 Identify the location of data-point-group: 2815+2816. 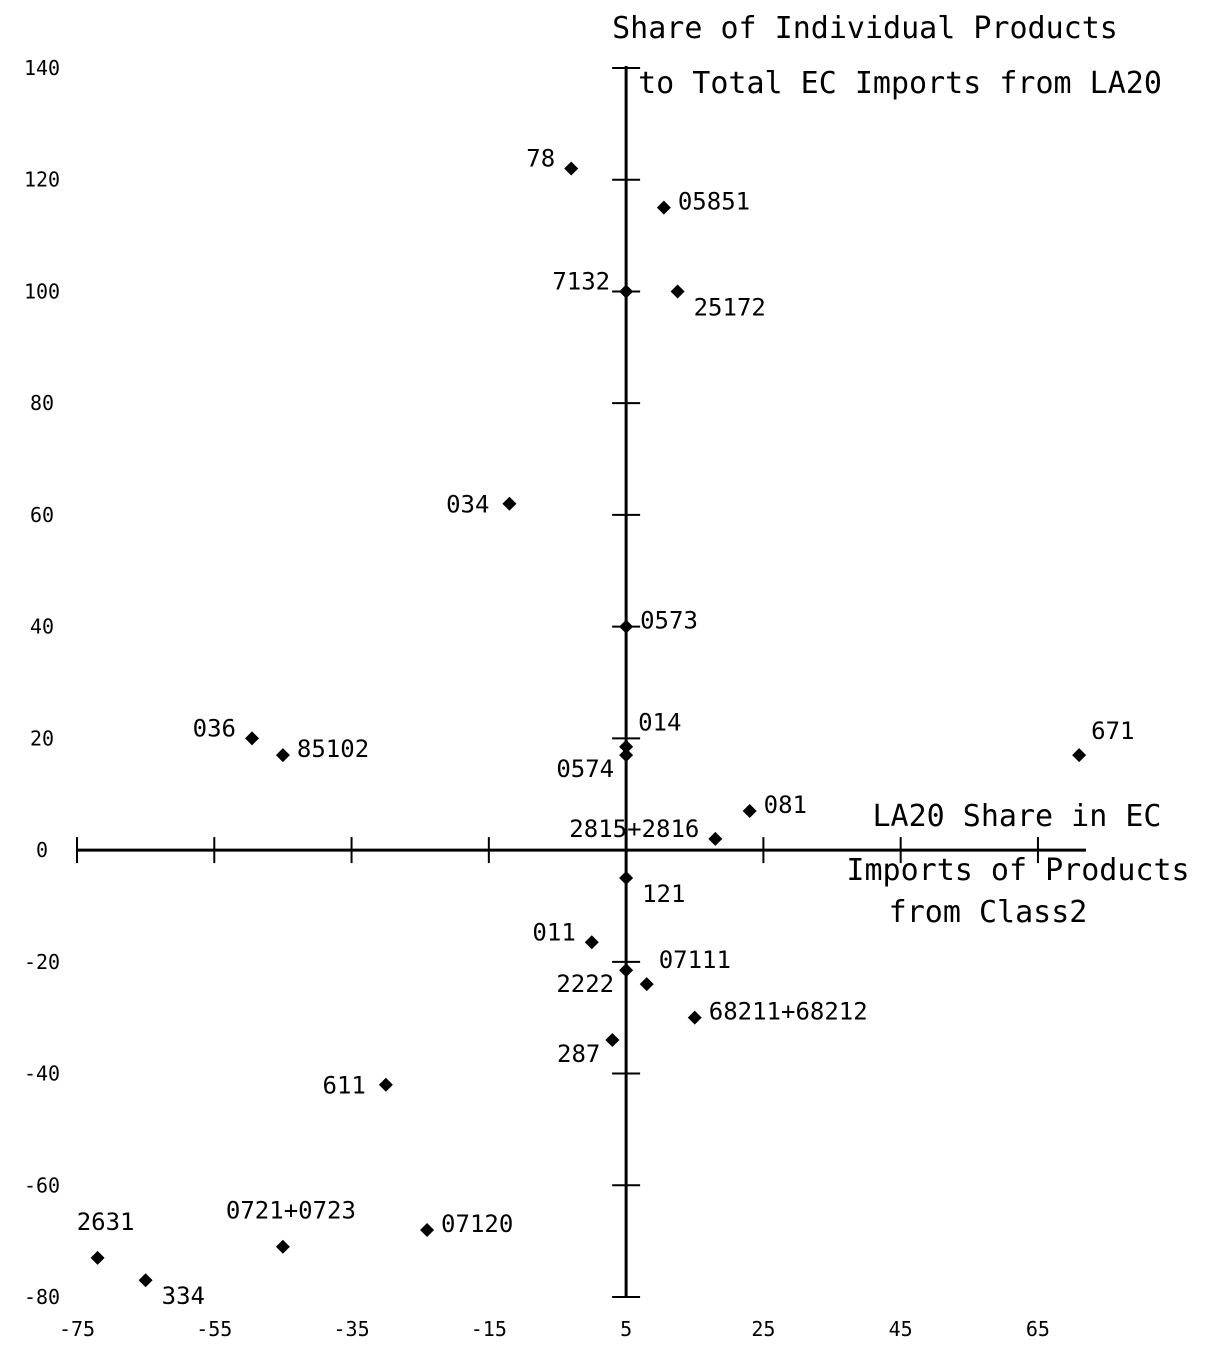
(646, 830).